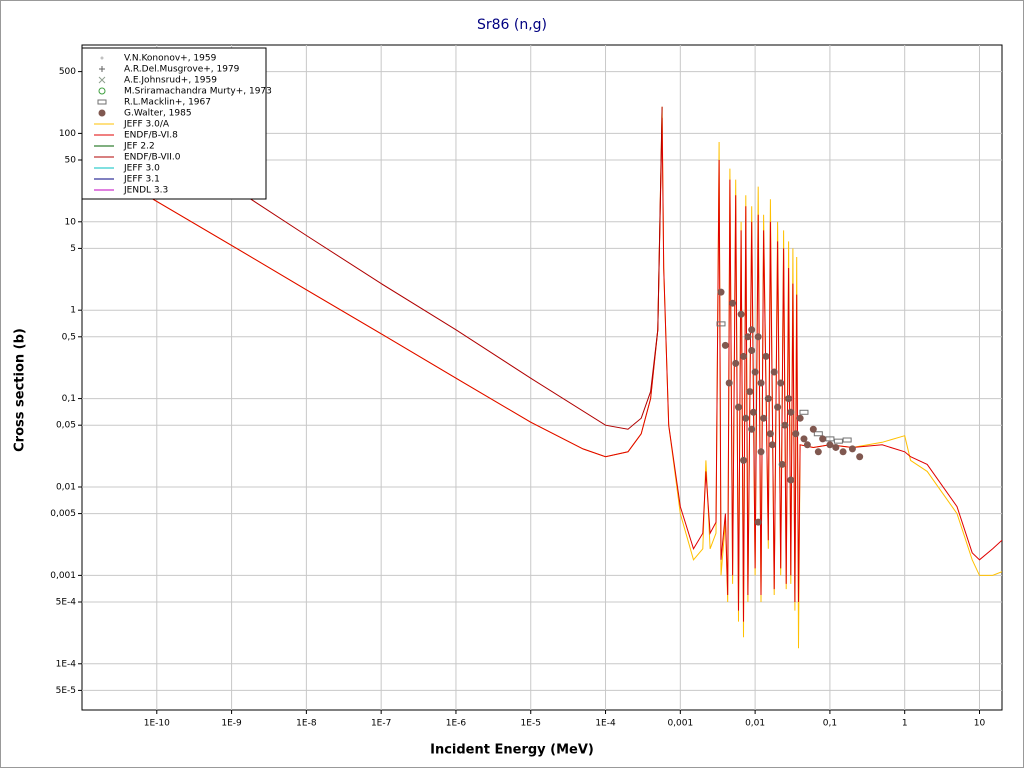 The height and width of the screenshot is (772, 1024). What do you see at coordinates (141, 169) in the screenshot?
I see `legend-label: JEFF 3.0` at bounding box center [141, 169].